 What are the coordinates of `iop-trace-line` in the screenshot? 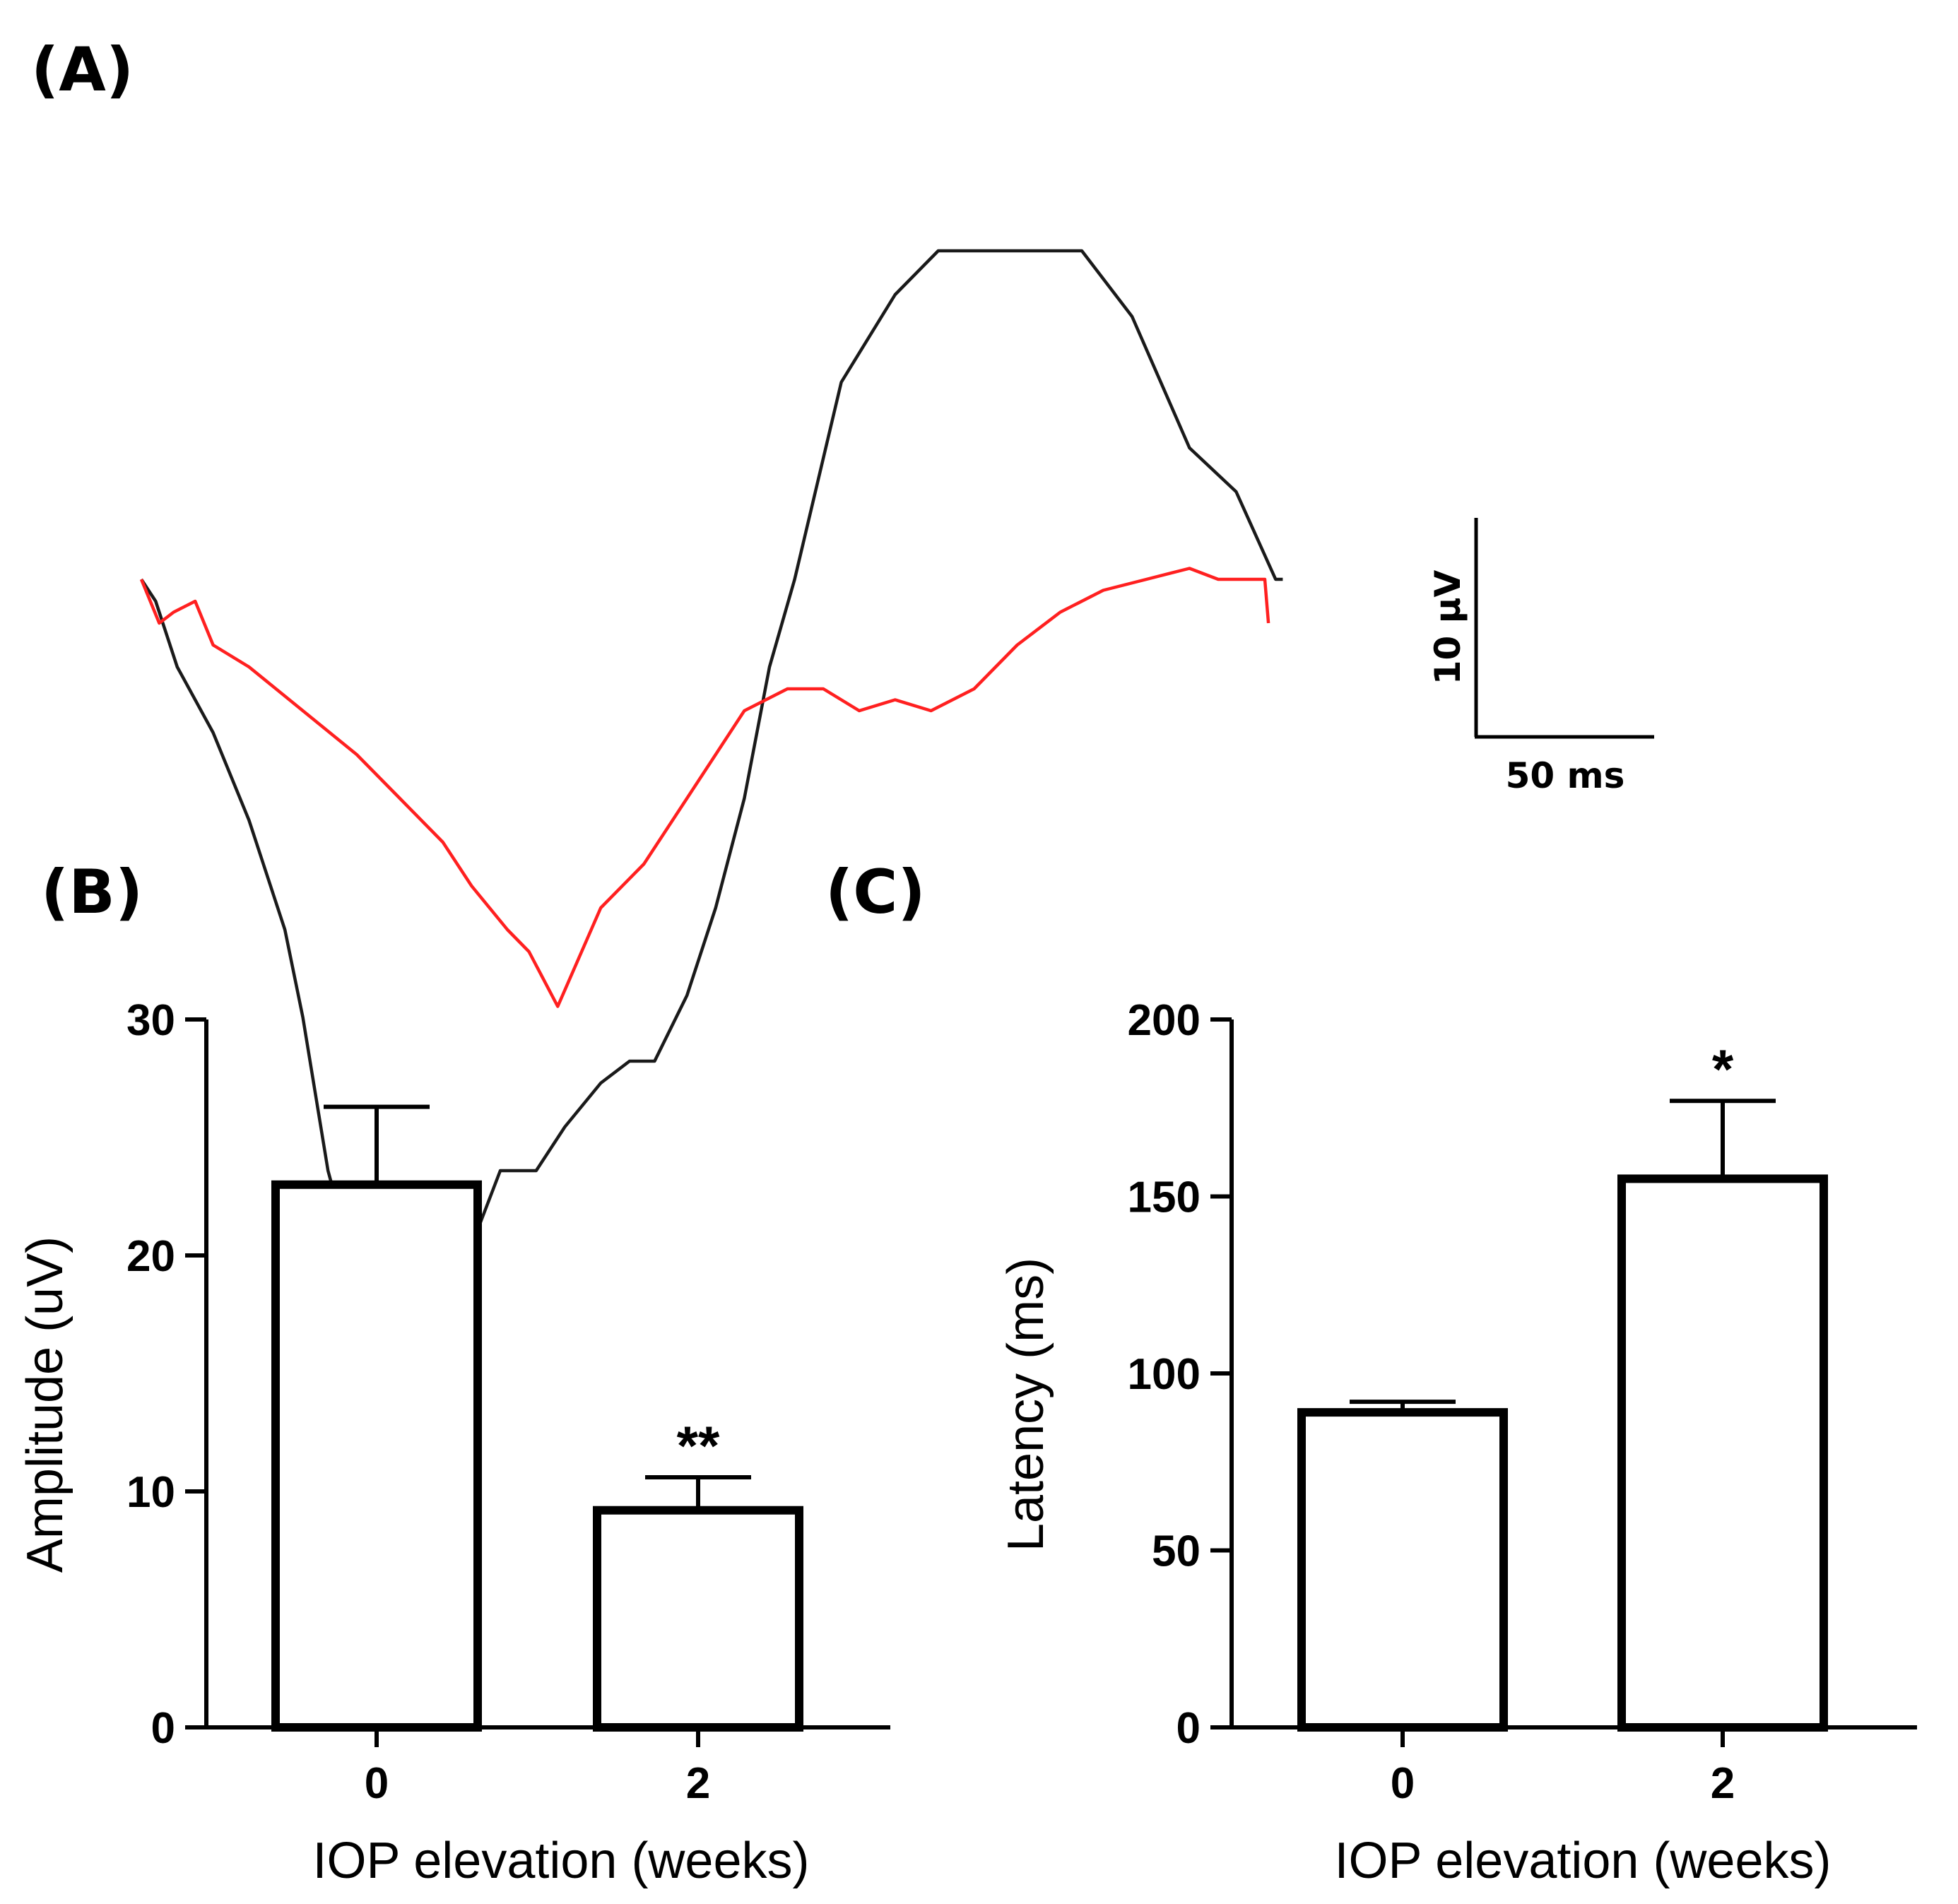 It's located at (704, 787).